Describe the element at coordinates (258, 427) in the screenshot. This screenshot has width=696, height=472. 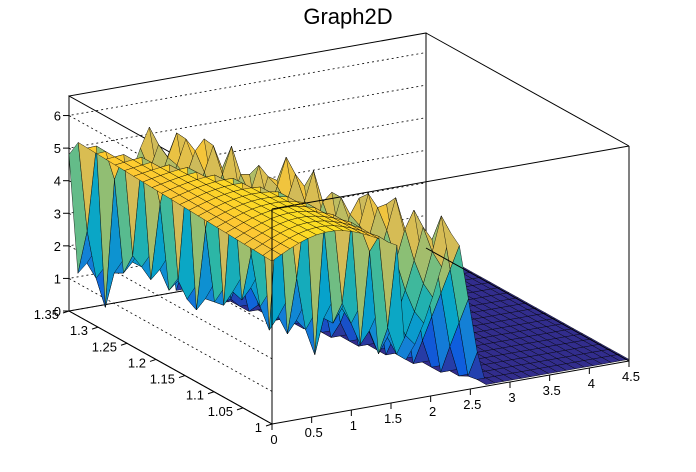
I see `y-tick-label: 1` at that location.